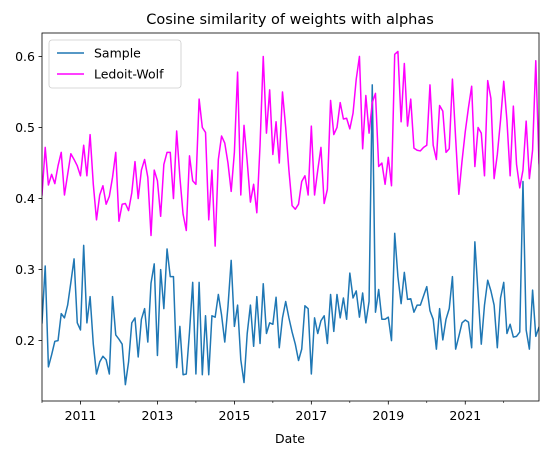 Image resolution: width=547 pixels, height=455 pixels. I want to click on legend: Sample Ledoit-Wolf, so click(115, 64).